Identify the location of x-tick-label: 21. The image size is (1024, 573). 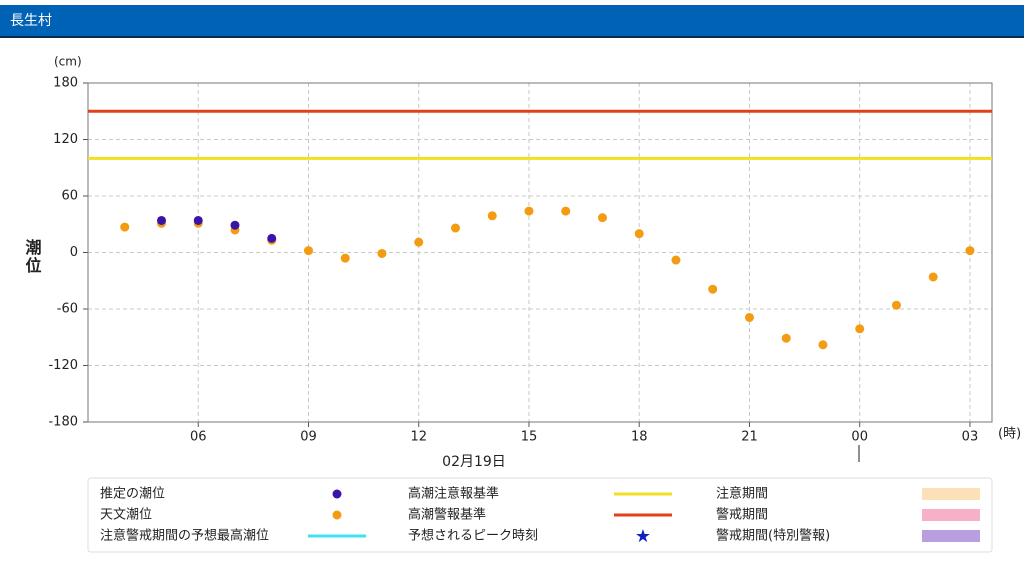
(749, 437).